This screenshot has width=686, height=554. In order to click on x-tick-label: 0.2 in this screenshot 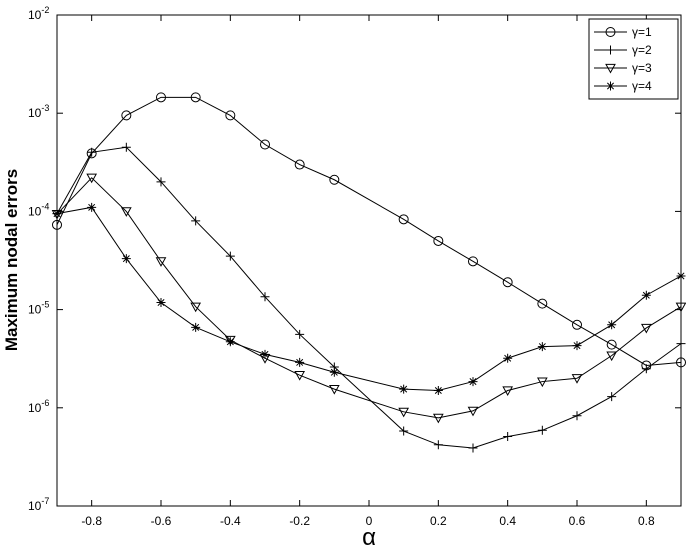, I will do `click(438, 521)`.